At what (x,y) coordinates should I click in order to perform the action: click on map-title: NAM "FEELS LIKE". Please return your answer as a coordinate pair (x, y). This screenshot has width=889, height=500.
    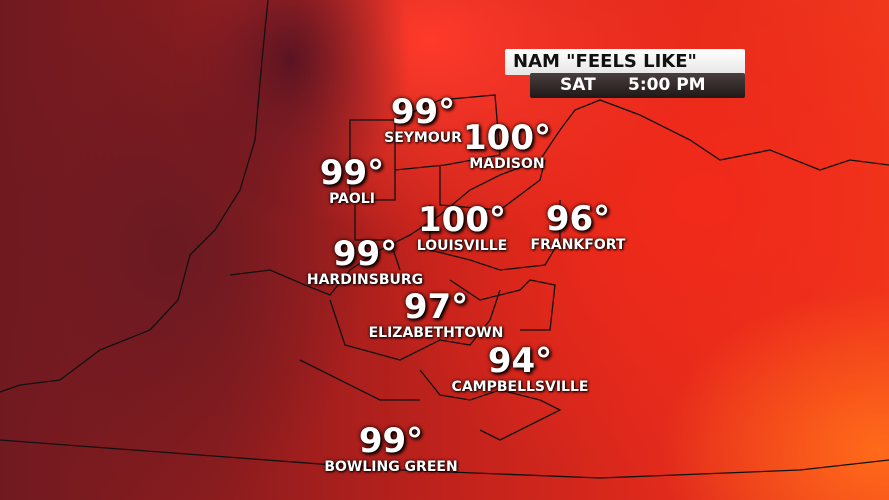
    Looking at the image, I should click on (605, 61).